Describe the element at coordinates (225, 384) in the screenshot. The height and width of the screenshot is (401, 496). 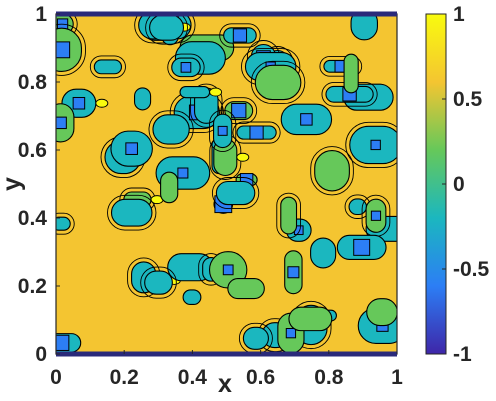
I see `x-axis-label: x` at that location.